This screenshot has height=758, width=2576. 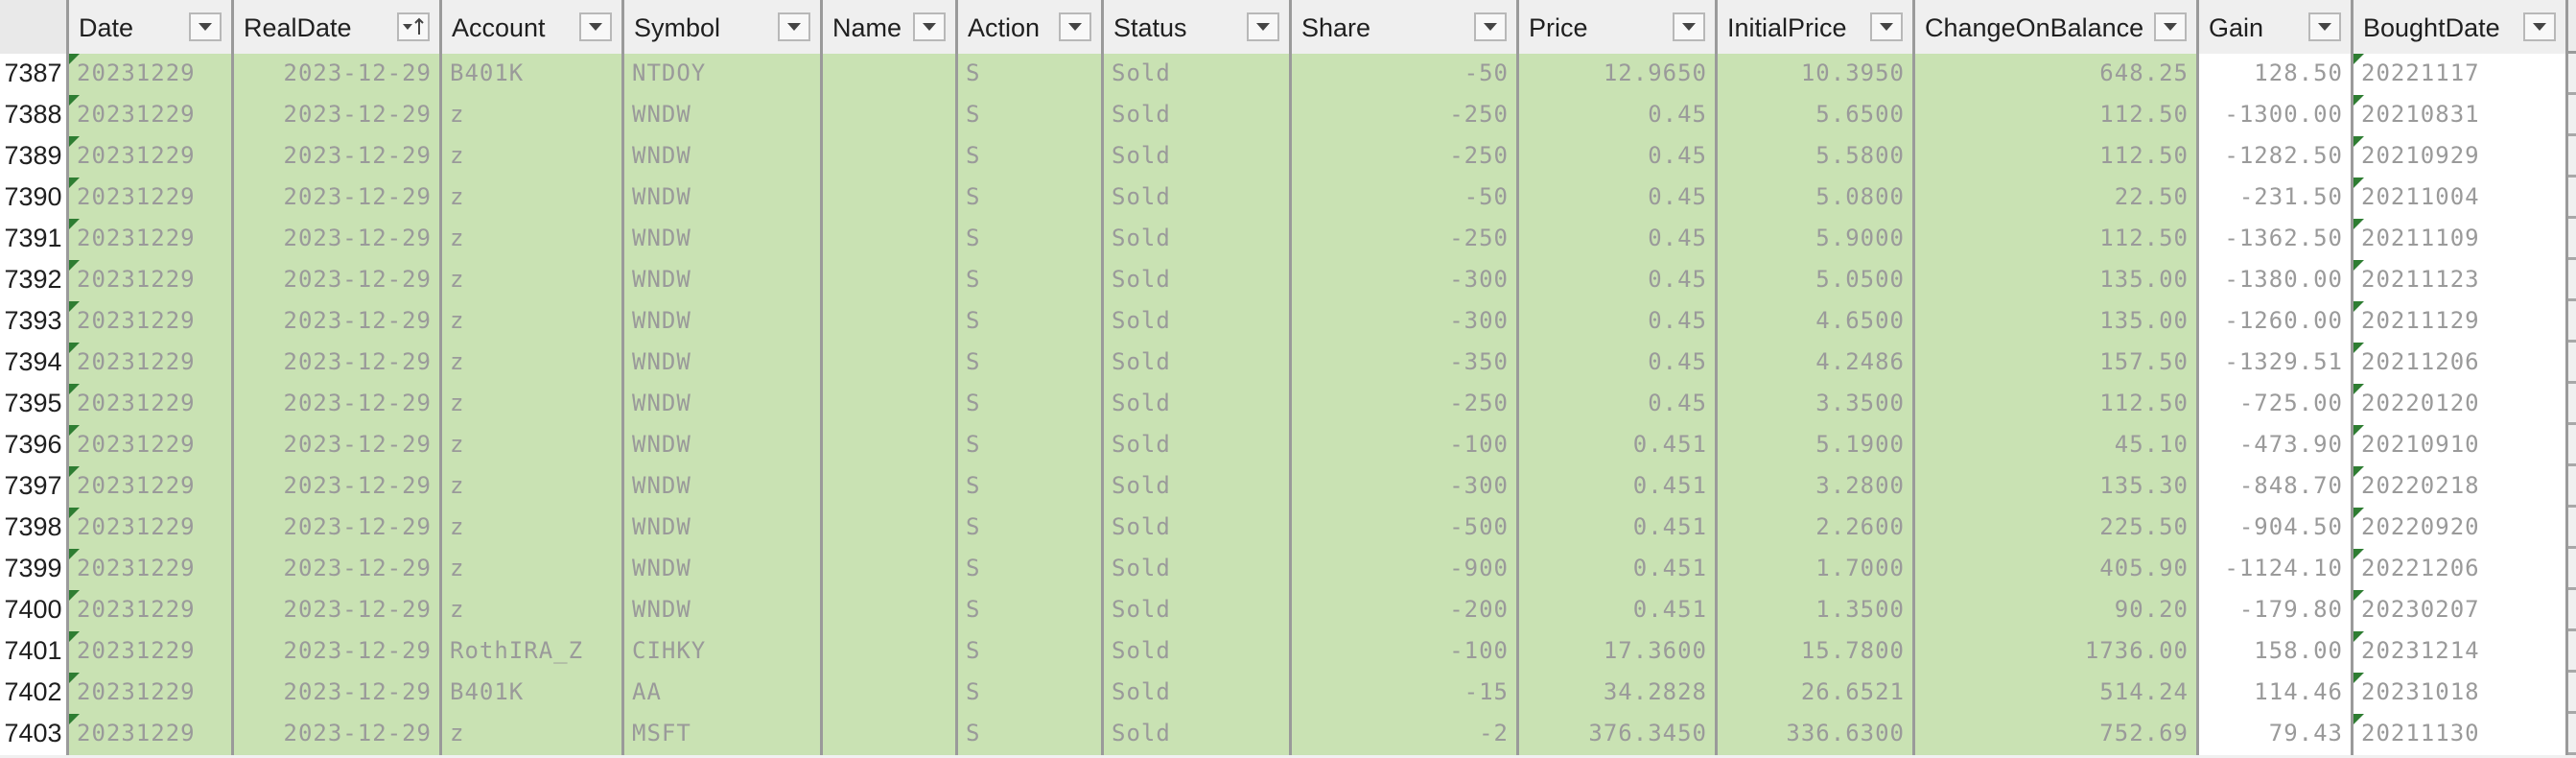 What do you see at coordinates (723, 734) in the screenshot?
I see `cell-symbol: MSFT` at bounding box center [723, 734].